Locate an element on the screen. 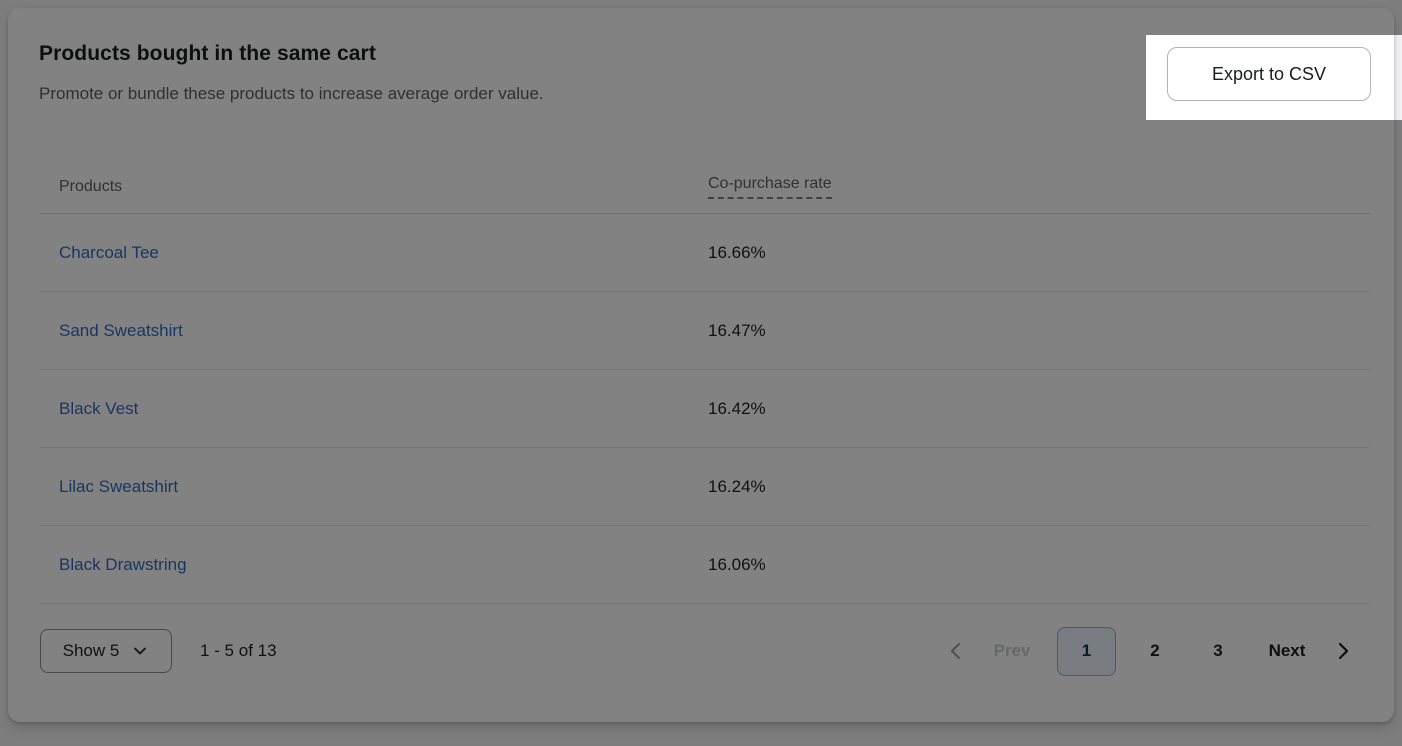 This screenshot has height=746, width=1402. rate-value: 16.06% is located at coordinates (737, 564).